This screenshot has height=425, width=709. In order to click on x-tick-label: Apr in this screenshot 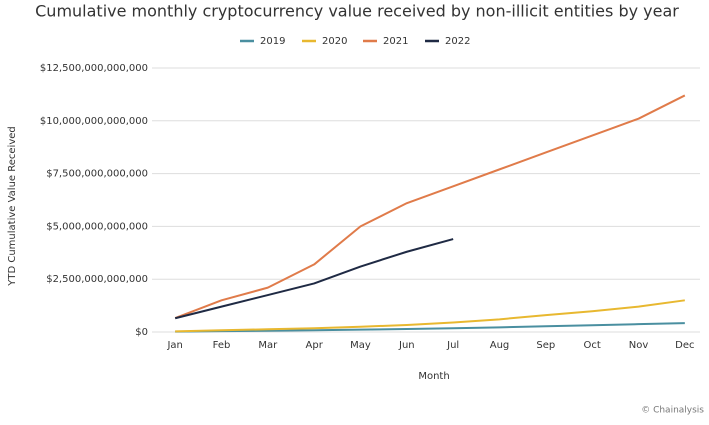, I will do `click(315, 345)`.